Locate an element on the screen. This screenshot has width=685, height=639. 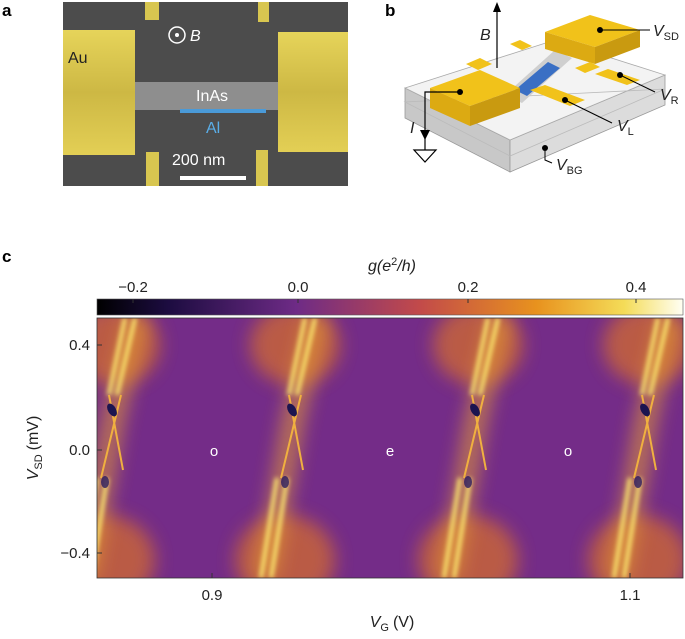
label-vl: VL is located at coordinates (625, 128).